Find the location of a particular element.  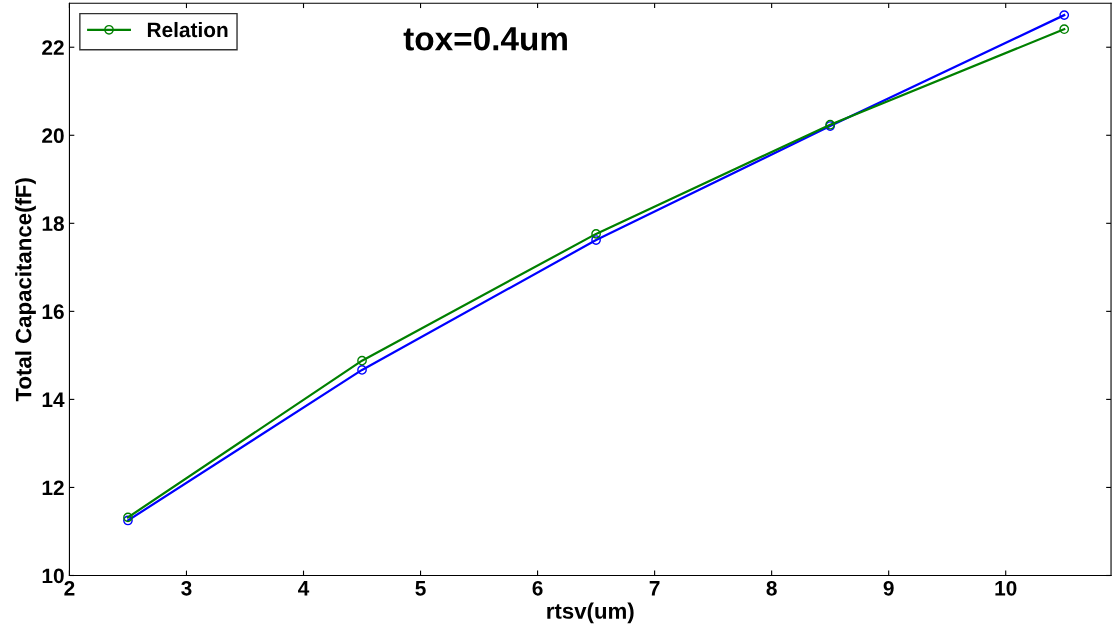

y-tick-label: 14 is located at coordinates (53, 399).